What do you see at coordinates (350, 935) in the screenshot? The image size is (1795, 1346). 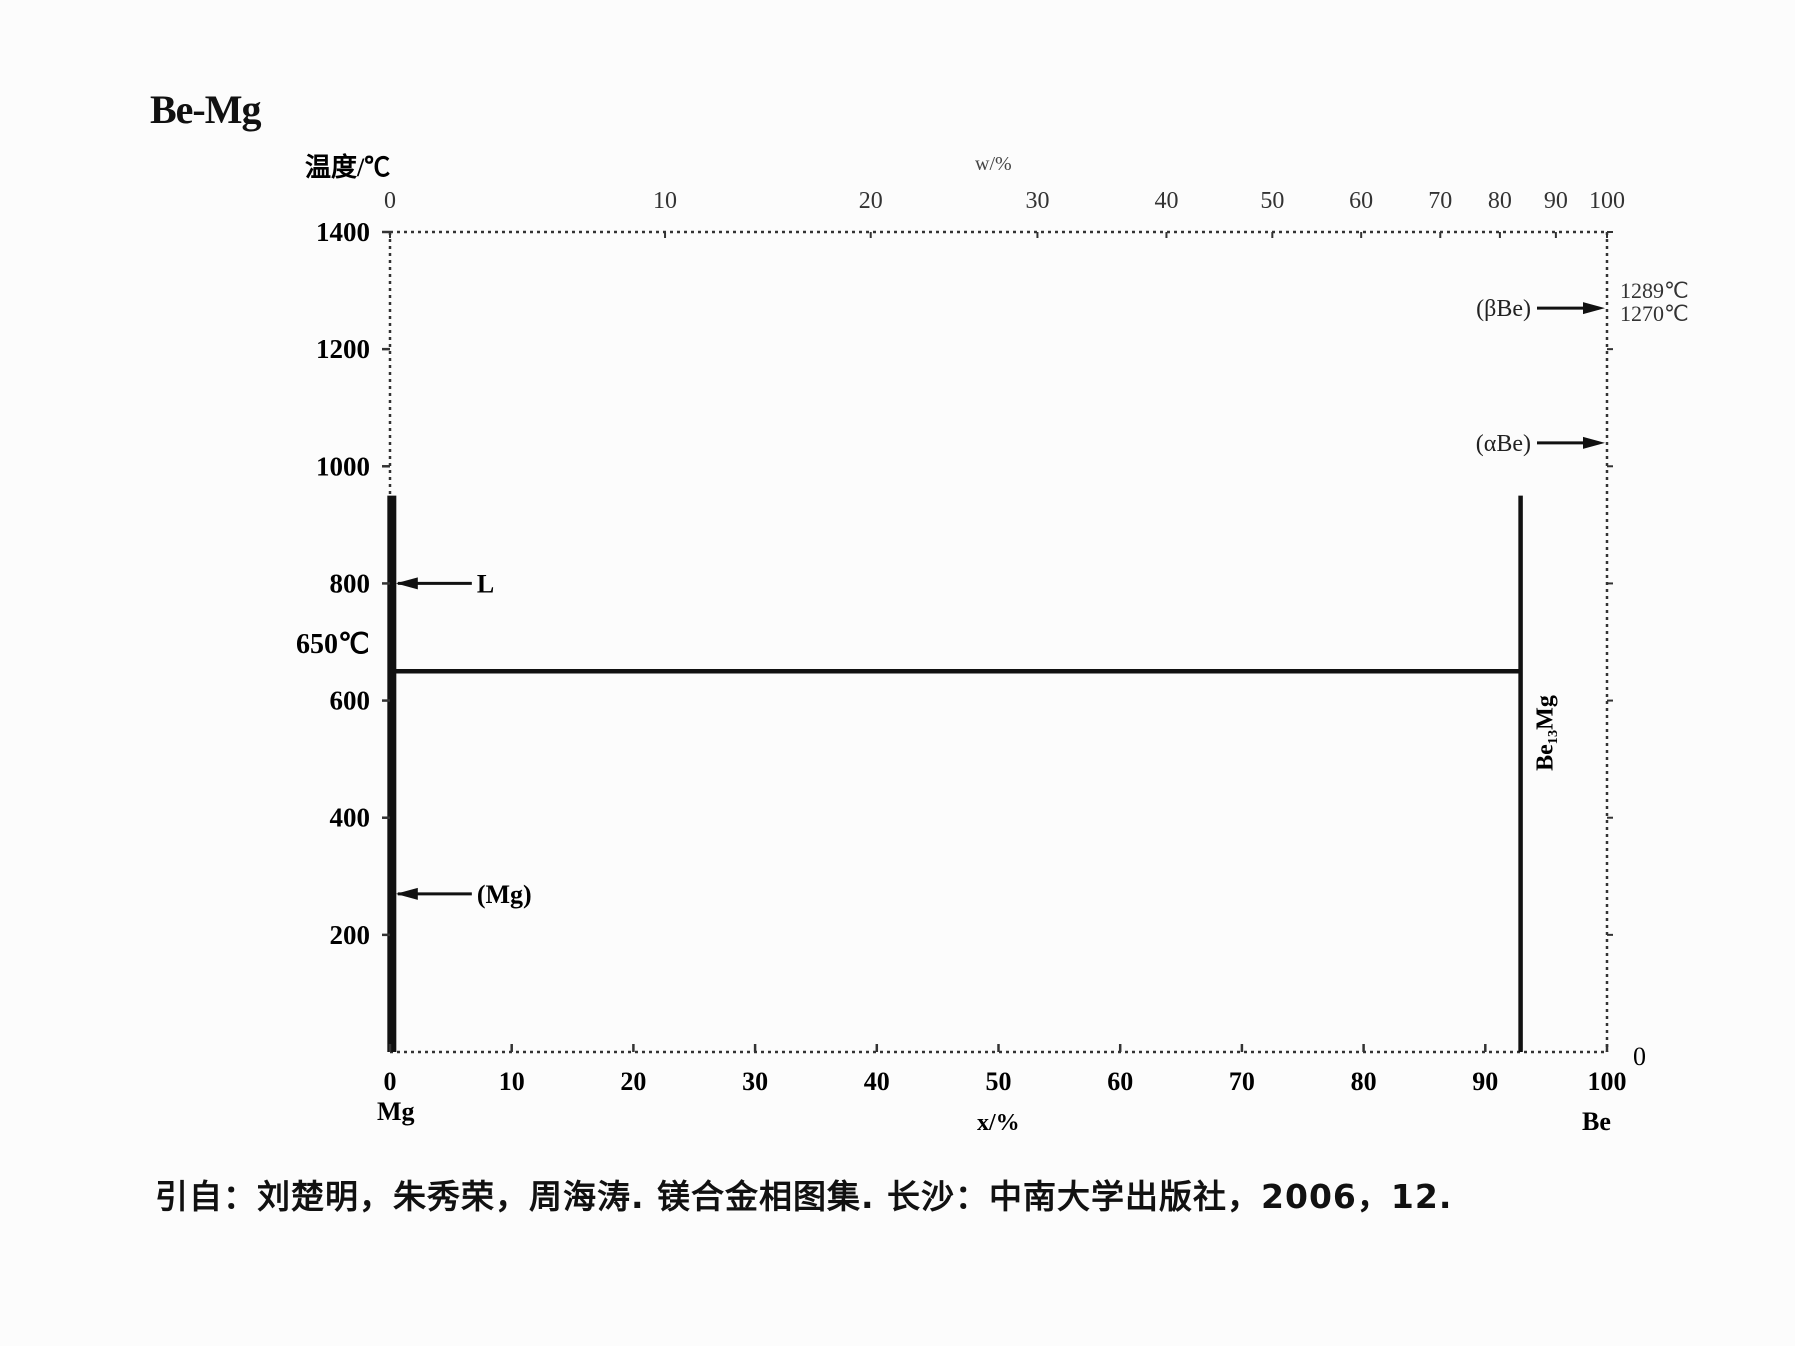 I see `y-tick-label: 200` at bounding box center [350, 935].